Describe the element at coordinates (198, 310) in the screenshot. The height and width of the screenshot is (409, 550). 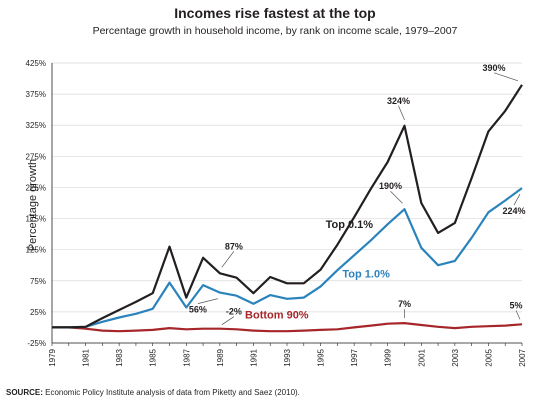
I see `annotation-label: 56%` at that location.